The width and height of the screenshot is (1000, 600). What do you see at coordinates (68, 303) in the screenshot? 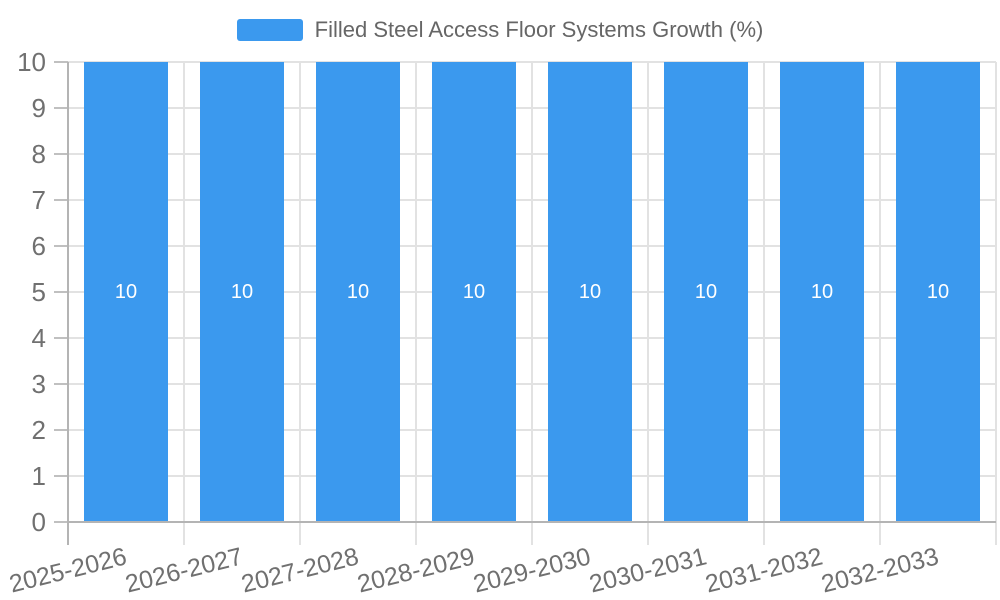
I see `y-axis-line` at bounding box center [68, 303].